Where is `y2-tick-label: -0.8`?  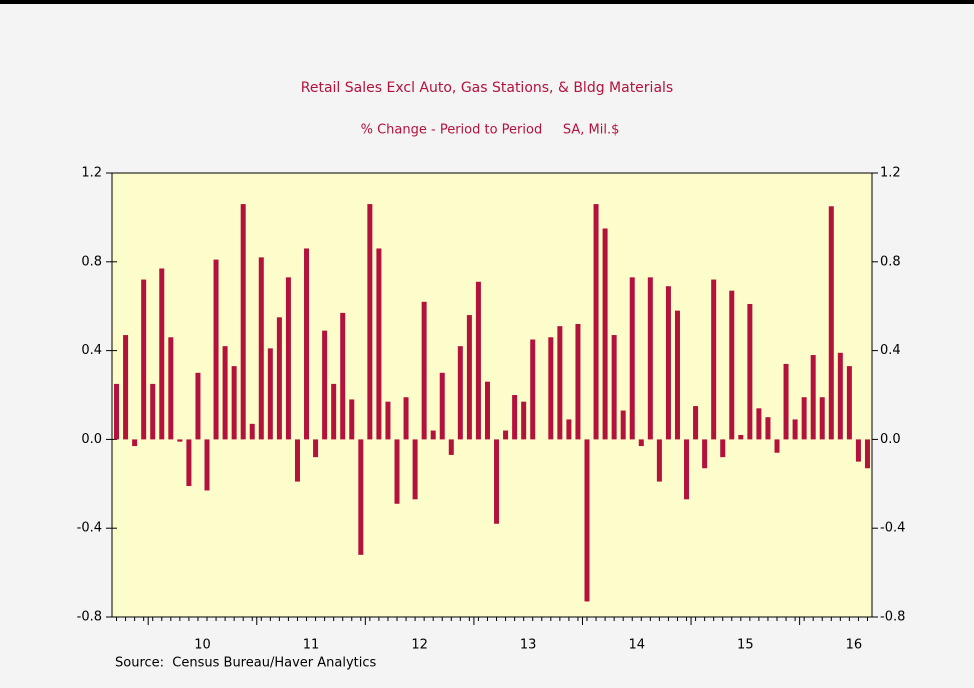 y2-tick-label: -0.8 is located at coordinates (892, 617).